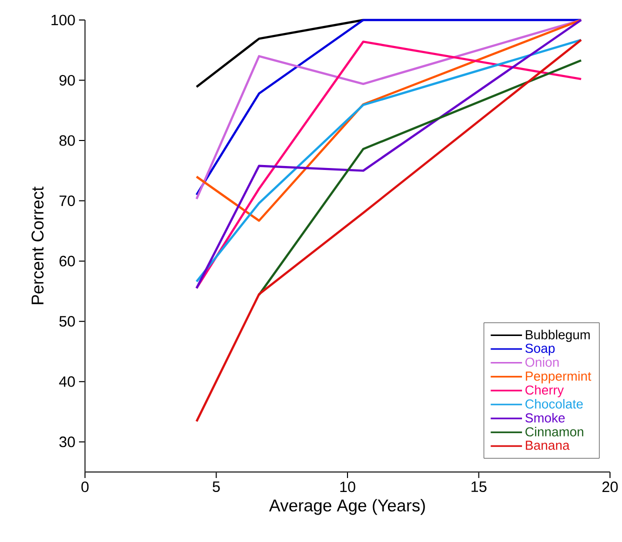 Image resolution: width=622 pixels, height=542 pixels. Describe the element at coordinates (67, 80) in the screenshot. I see `y-tick-label: 90` at that location.